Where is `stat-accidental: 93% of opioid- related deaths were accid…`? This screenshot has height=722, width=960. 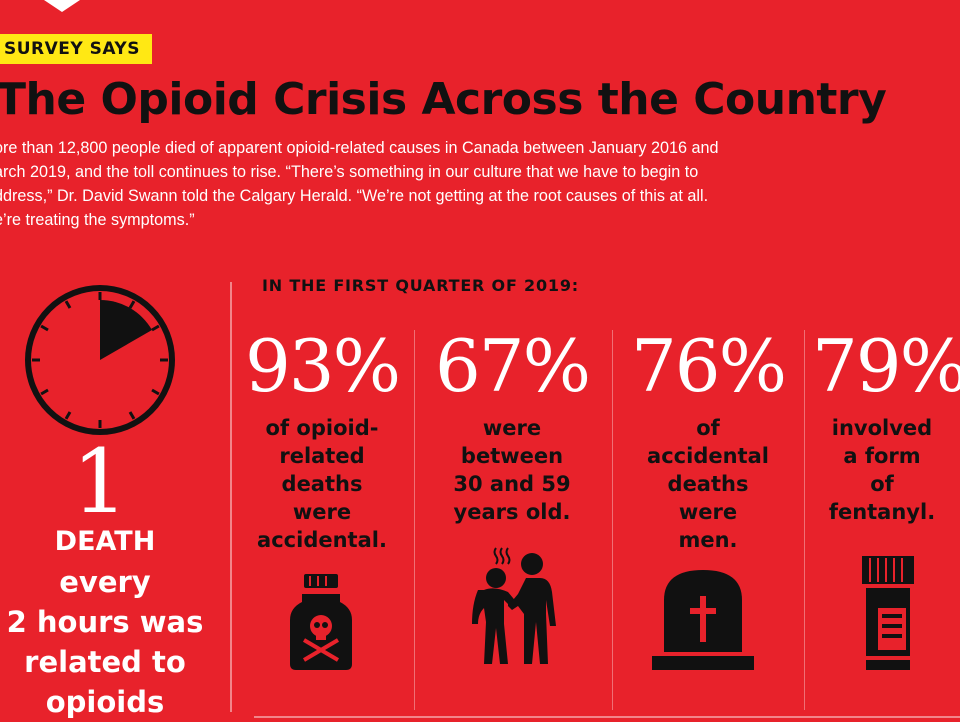 stat-accidental: 93% of opioid- related deaths were accid… is located at coordinates (322, 436).